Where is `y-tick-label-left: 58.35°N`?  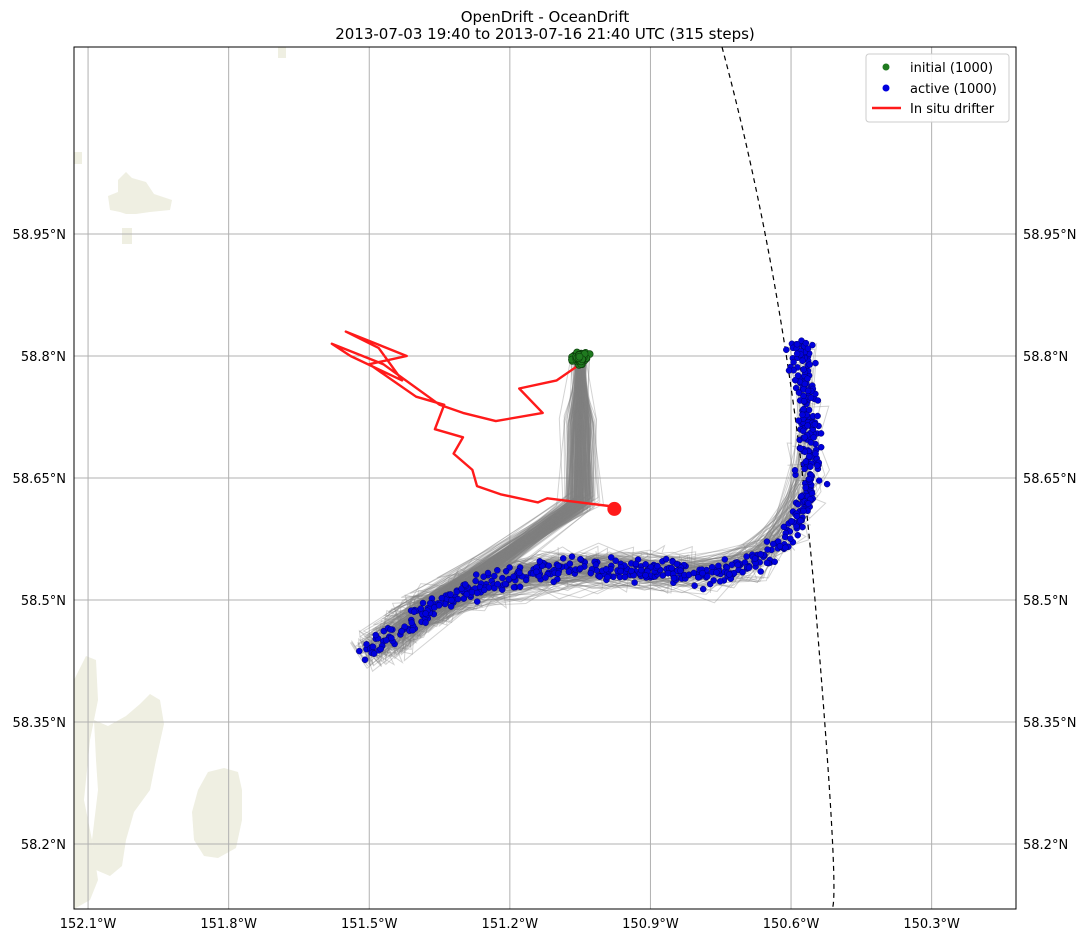 y-tick-label-left: 58.35°N is located at coordinates (39, 723).